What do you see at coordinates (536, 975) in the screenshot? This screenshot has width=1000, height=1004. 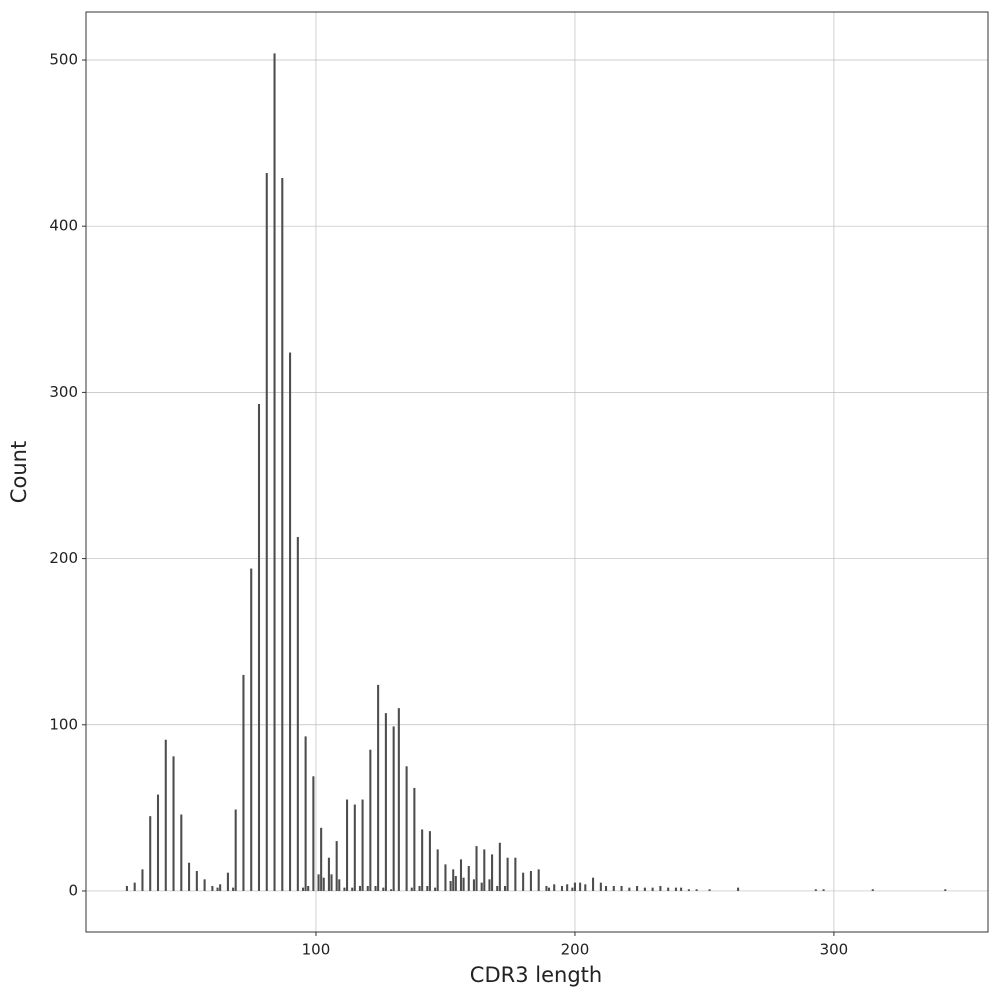 I see `x-axis-title: CDR3 length` at bounding box center [536, 975].